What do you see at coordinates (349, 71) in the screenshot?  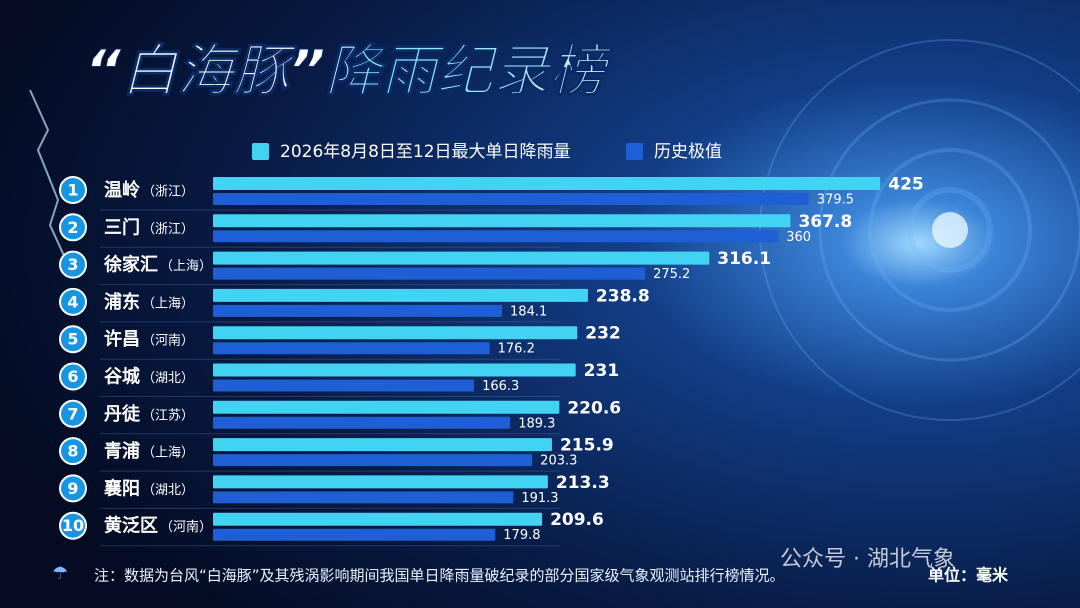 I see `chart-title: “白海豚”降雨纪录榜` at bounding box center [349, 71].